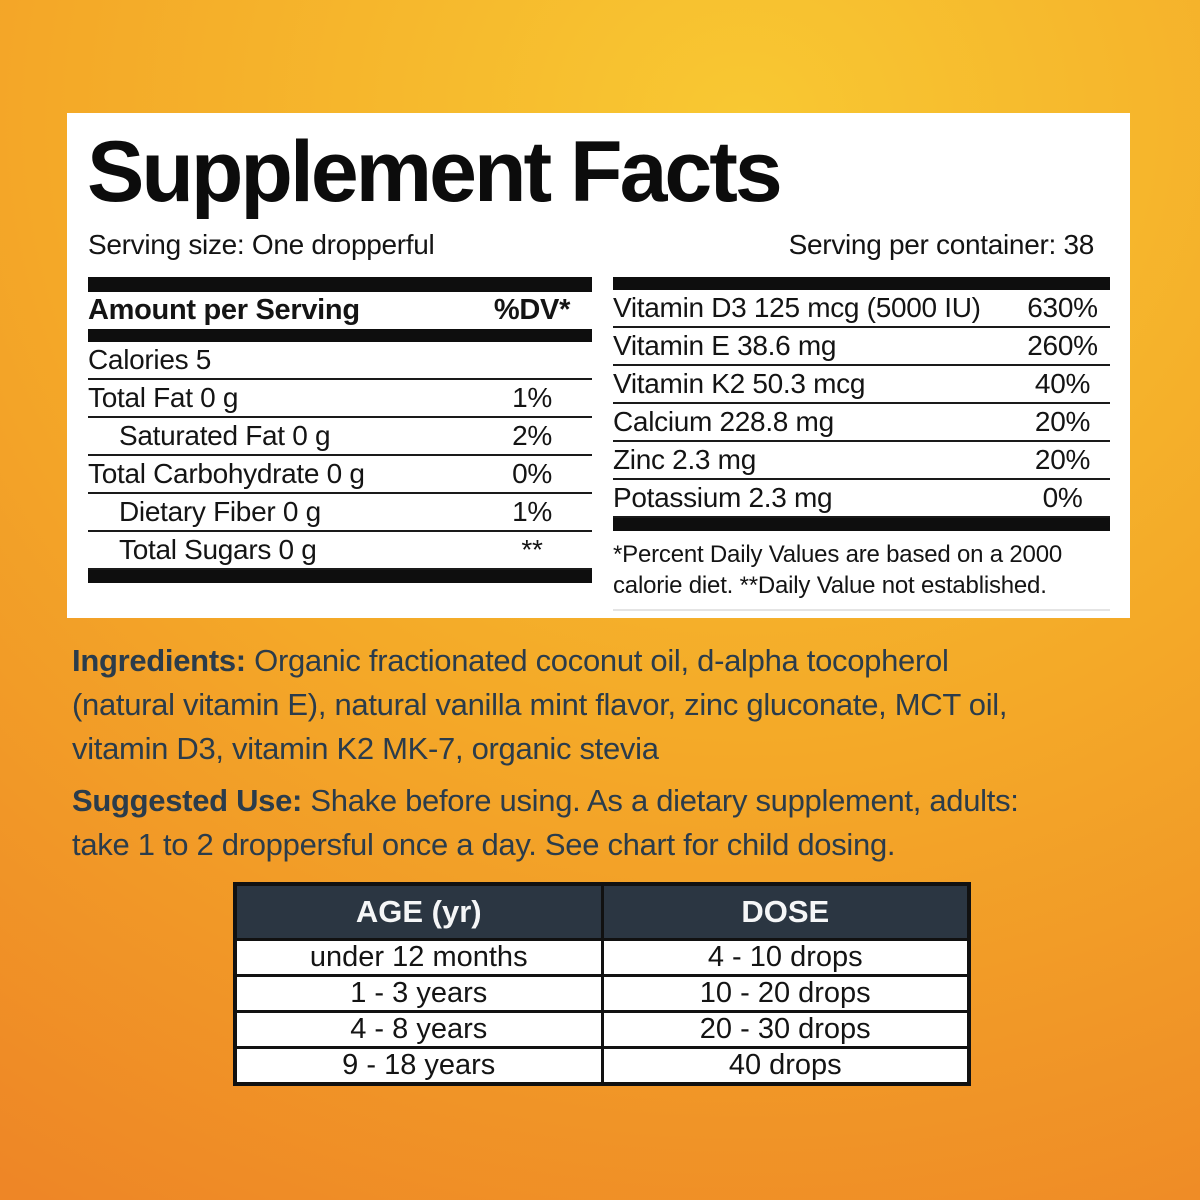 Image resolution: width=1200 pixels, height=1200 pixels. Describe the element at coordinates (150, 359) in the screenshot. I see `fact-row-label: Calories 5` at that location.